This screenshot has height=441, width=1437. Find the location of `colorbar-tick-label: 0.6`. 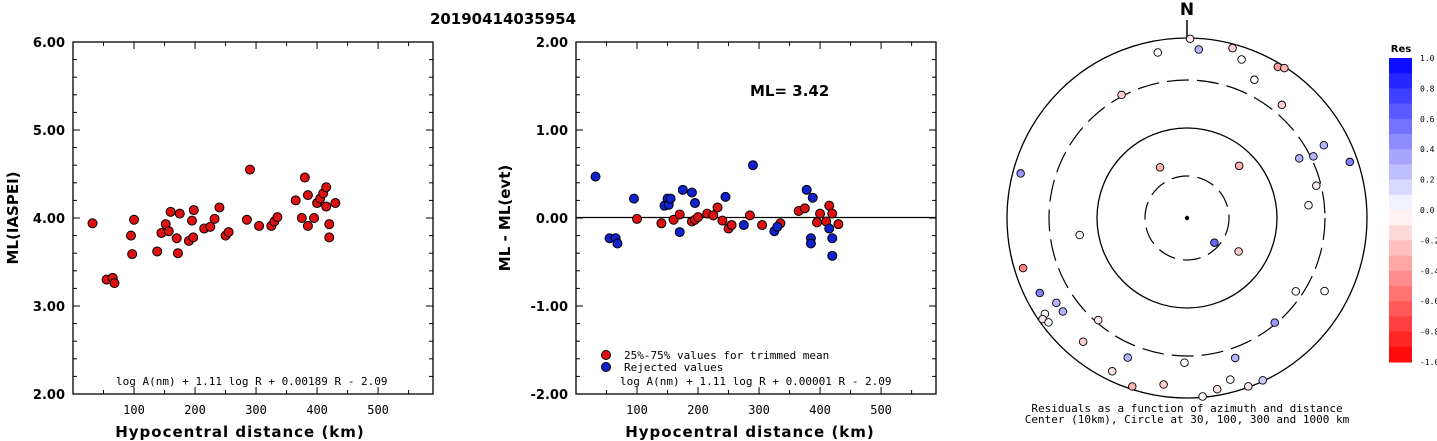

colorbar-tick-label: 0.6 is located at coordinates (1427, 119).